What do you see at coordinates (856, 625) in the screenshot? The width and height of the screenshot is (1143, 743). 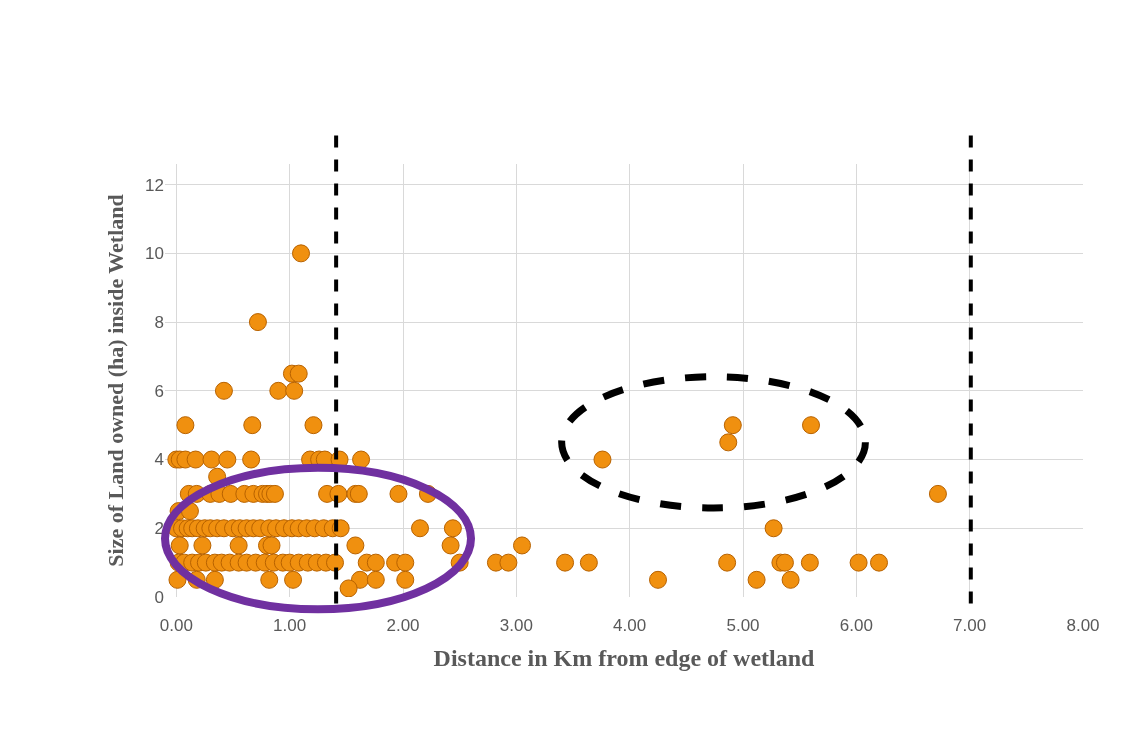 I see `x-tick-label: 6.00` at bounding box center [856, 625].